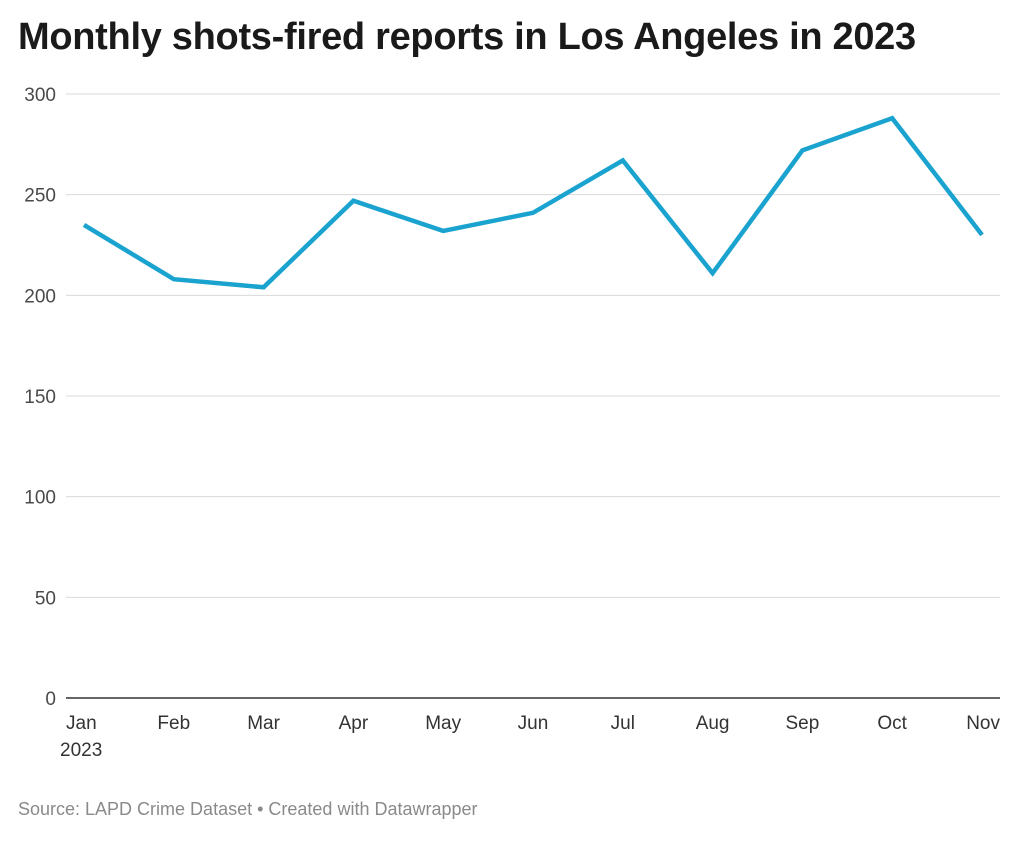 This screenshot has height=841, width=1024. What do you see at coordinates (40, 498) in the screenshot?
I see `y-tick-label: 100` at bounding box center [40, 498].